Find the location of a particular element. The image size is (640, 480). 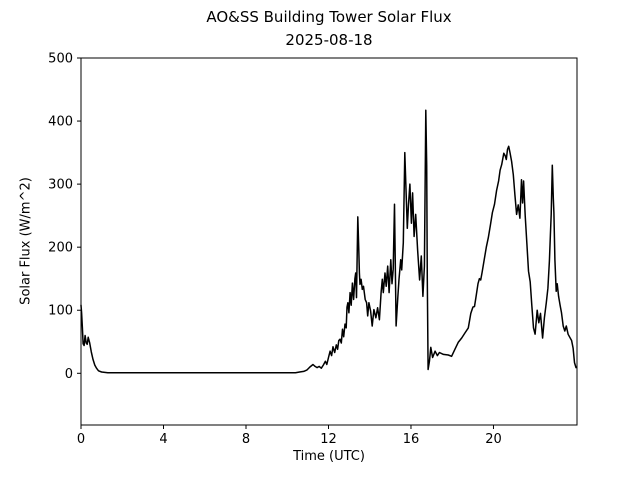

x-axis-label: Time (UTC) is located at coordinates (329, 456).